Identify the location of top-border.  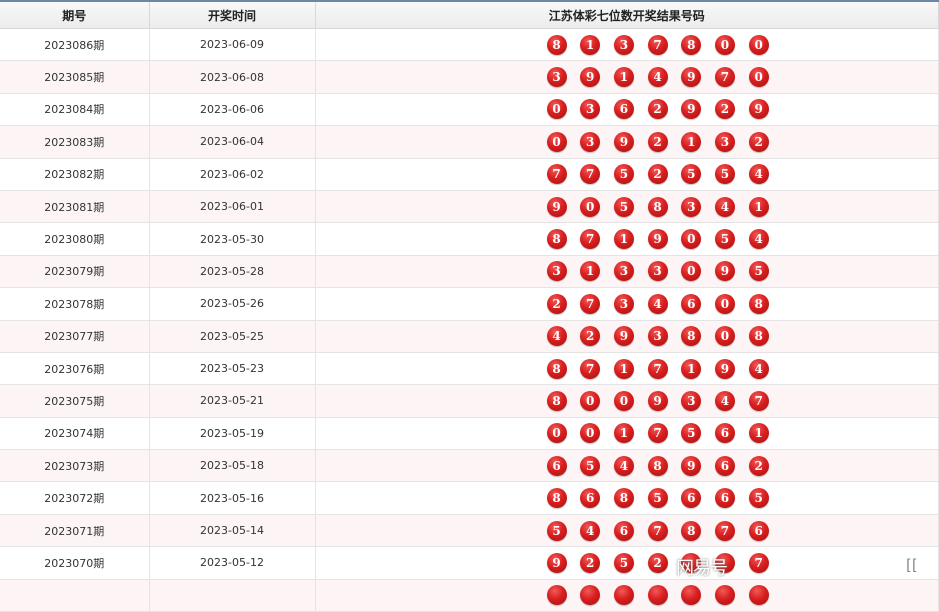
(469, 1).